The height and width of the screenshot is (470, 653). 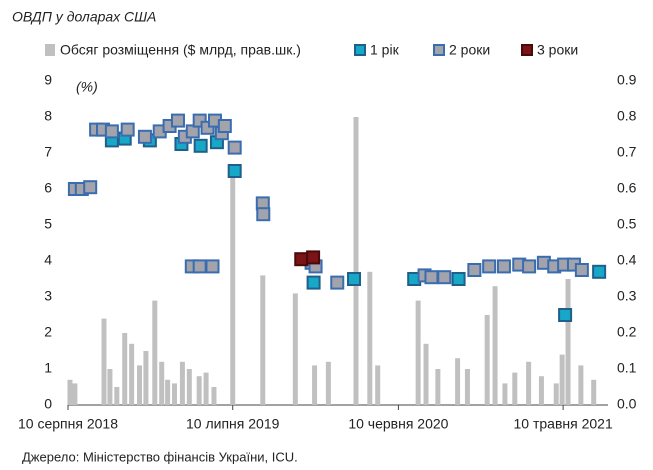 What do you see at coordinates (627, 404) in the screenshot?
I see `y2-tick-label: 0.0` at bounding box center [627, 404].